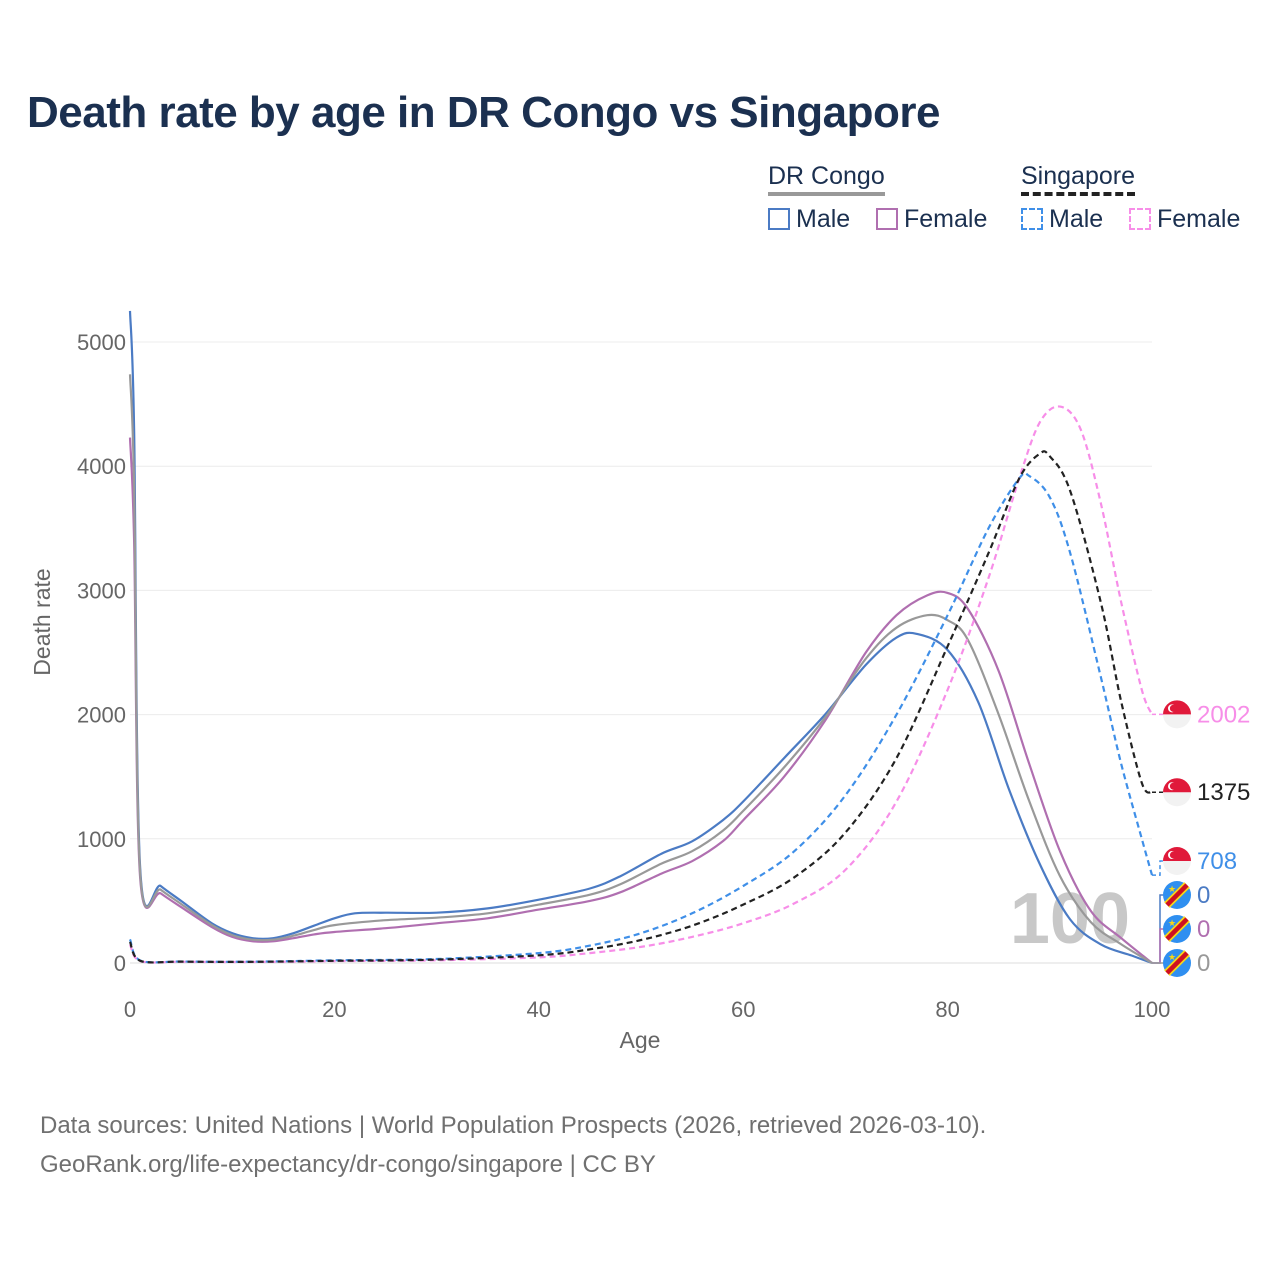  I want to click on flag-sg-singapore-female, so click(1177, 714).